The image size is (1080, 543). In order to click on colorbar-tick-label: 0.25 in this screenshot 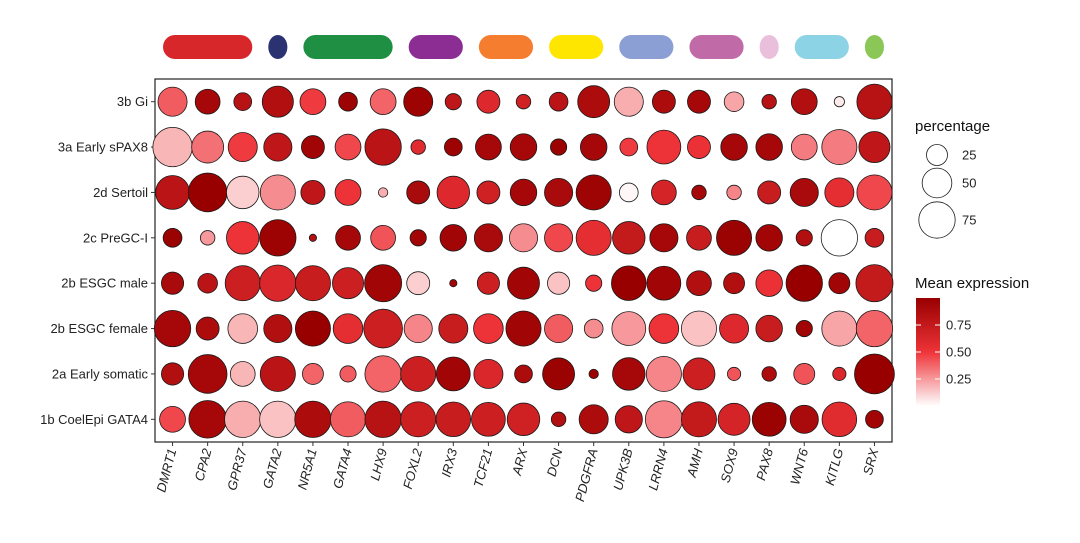, I will do `click(958, 379)`.